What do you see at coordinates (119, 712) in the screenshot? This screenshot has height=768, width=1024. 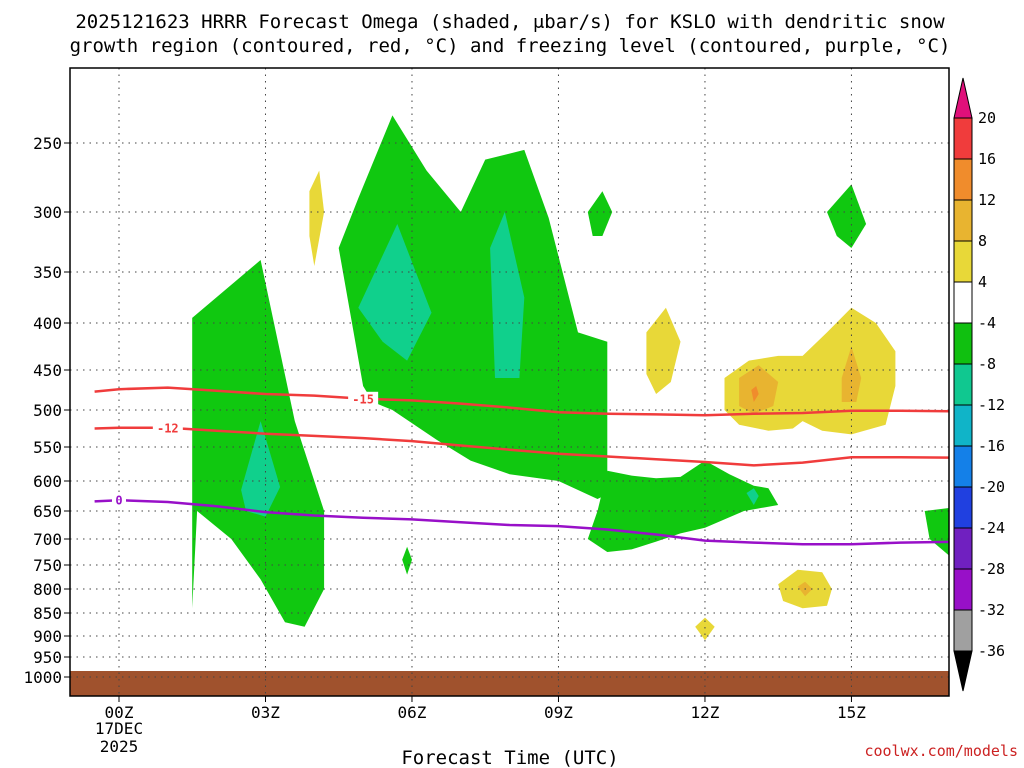 I see `x-tick-label-00Z: 00Z` at bounding box center [119, 712].